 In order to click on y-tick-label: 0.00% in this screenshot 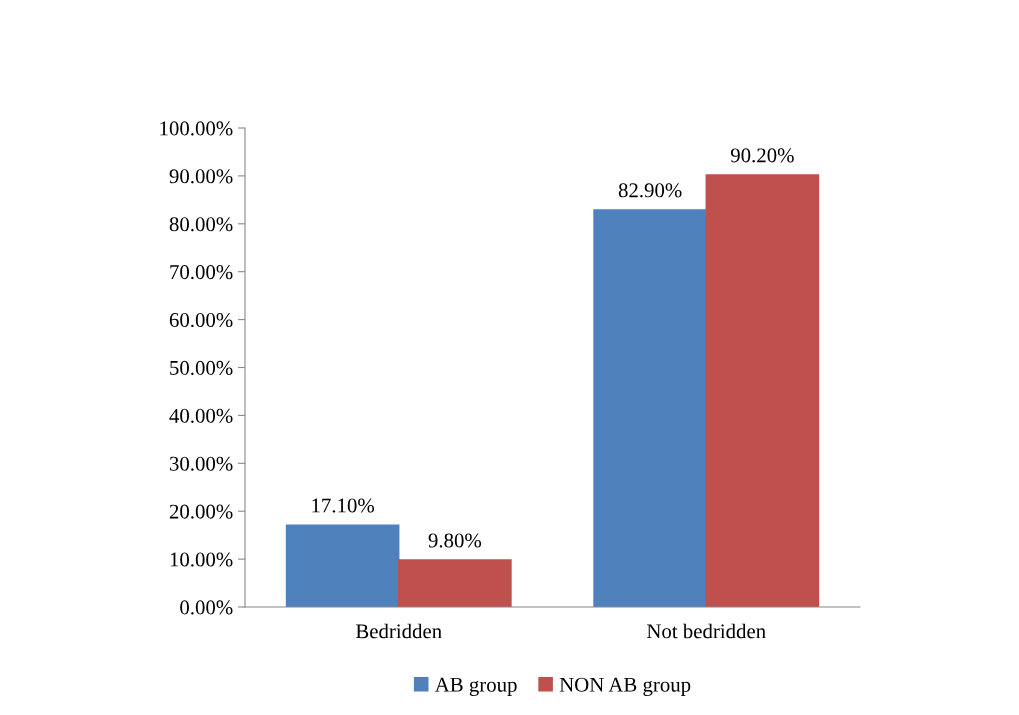, I will do `click(206, 607)`.